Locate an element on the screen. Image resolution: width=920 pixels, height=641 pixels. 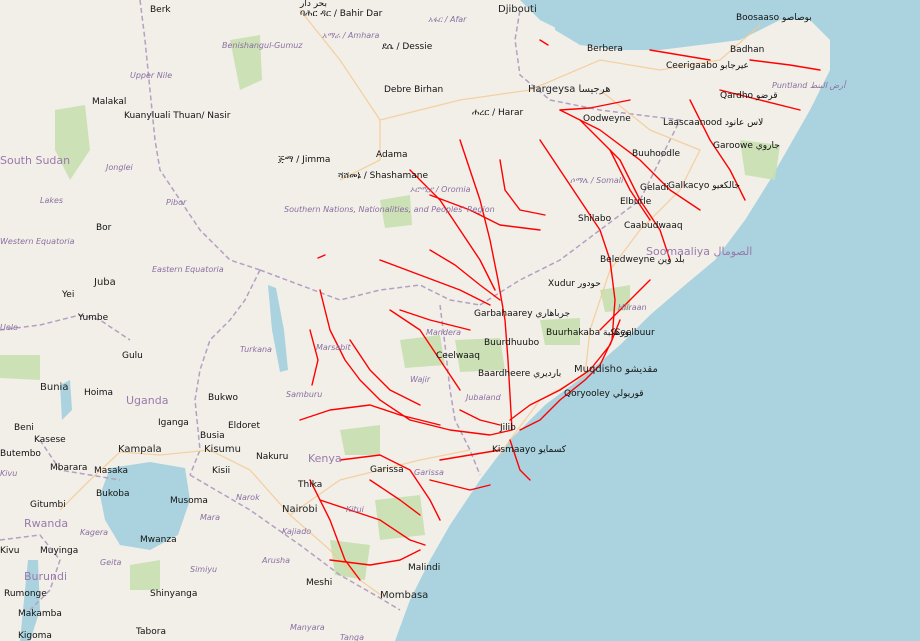
place-label: Baardheere بارديري is located at coordinates (519, 374).